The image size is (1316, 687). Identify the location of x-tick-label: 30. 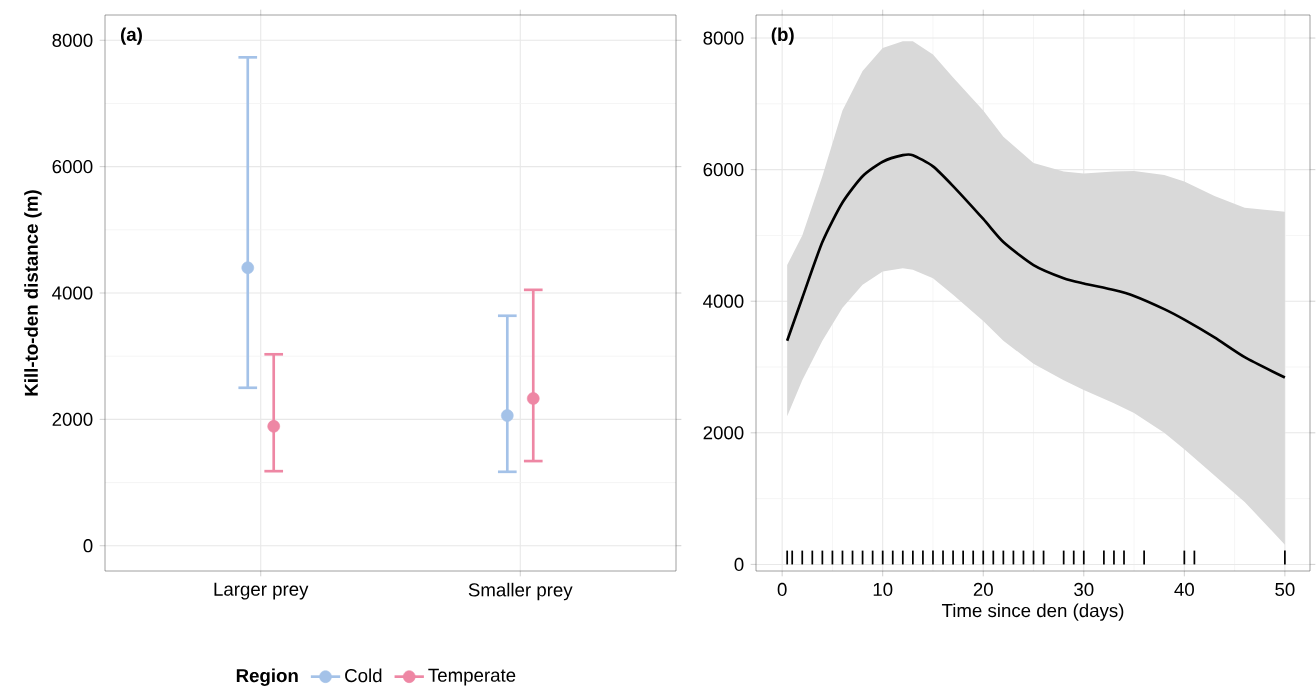
(1084, 589).